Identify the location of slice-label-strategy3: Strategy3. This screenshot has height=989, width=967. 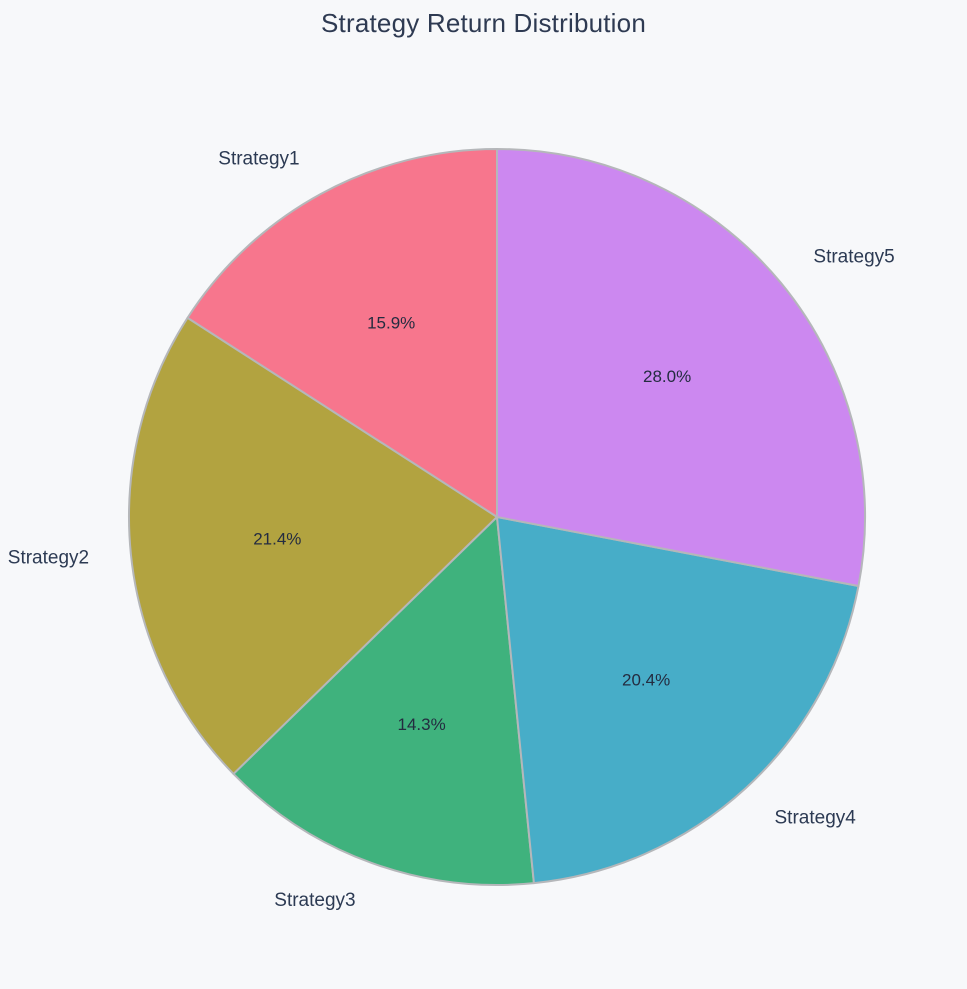
(314, 900).